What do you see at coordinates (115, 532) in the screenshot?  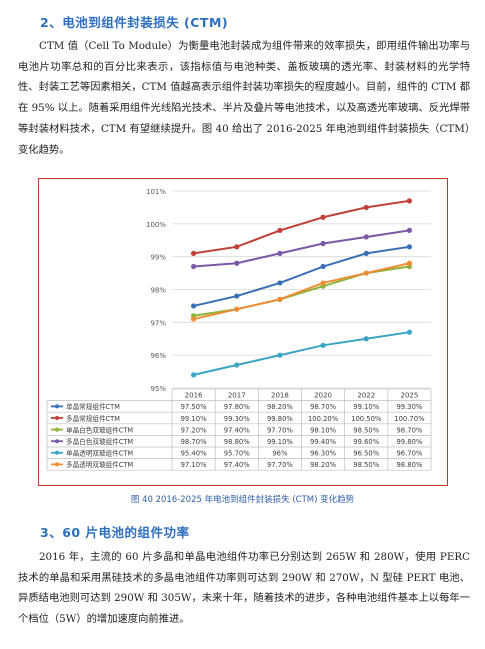 I see `section-3-heading: 3、60 片电池的组件功率` at bounding box center [115, 532].